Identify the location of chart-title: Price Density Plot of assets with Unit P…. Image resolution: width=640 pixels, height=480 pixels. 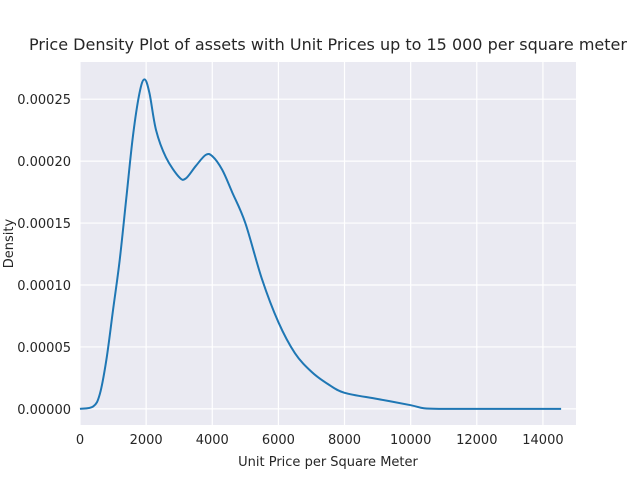
(328, 44).